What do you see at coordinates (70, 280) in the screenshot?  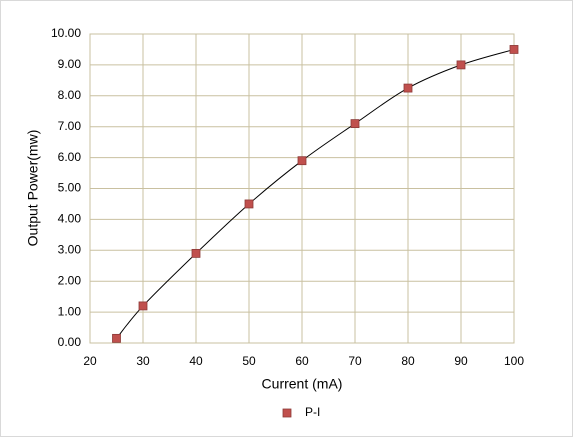 I see `y-tick-label: 2.00` at bounding box center [70, 280].